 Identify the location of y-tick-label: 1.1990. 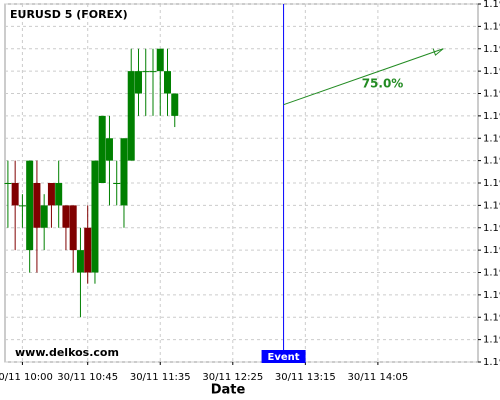
(491, 49).